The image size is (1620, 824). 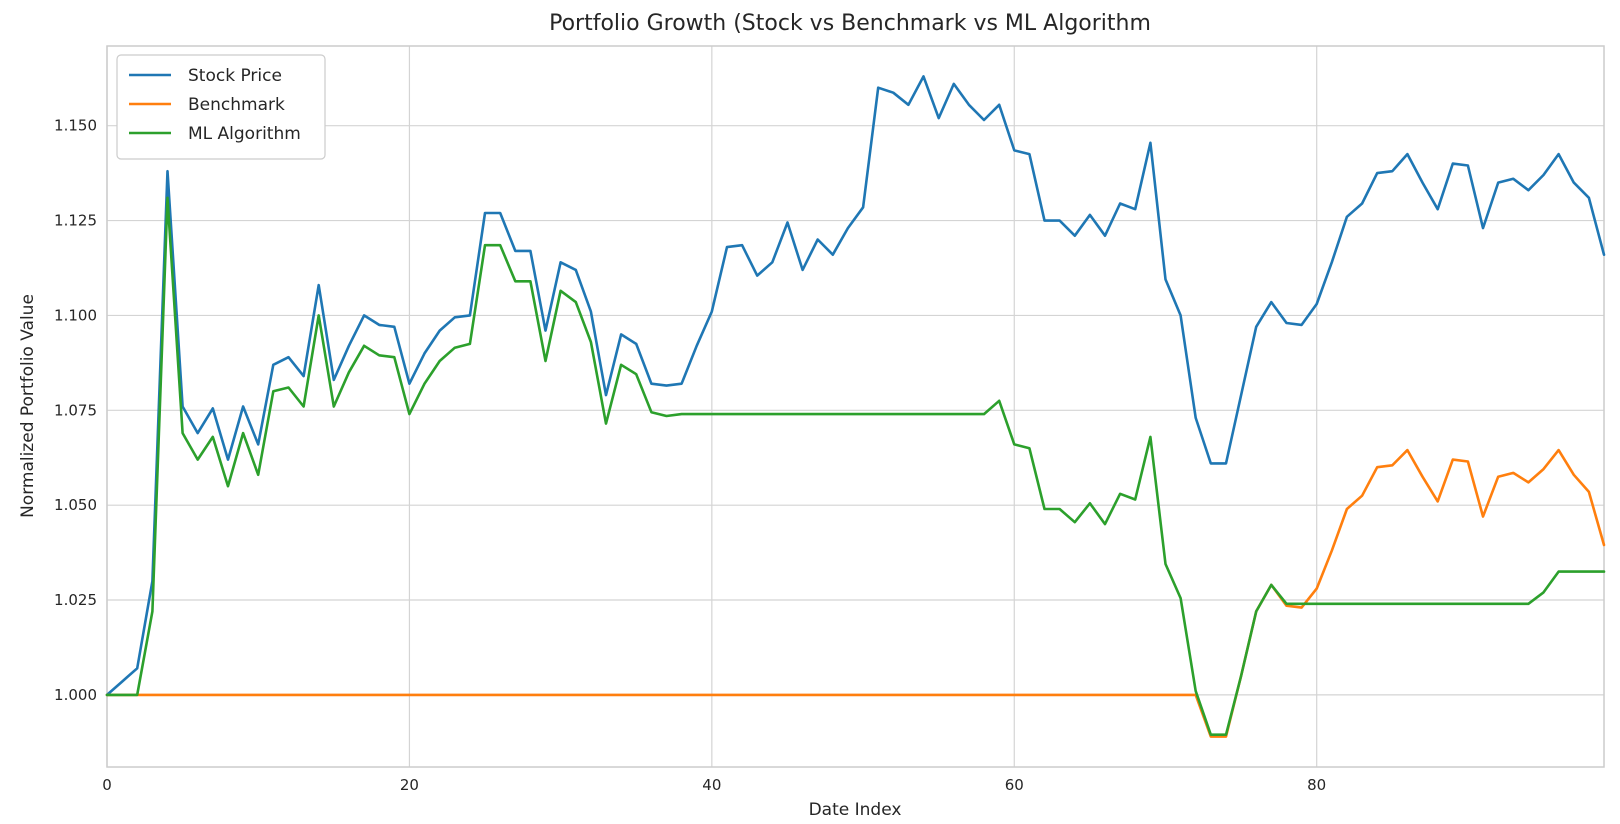 What do you see at coordinates (75, 600) in the screenshot?
I see `y-tick-label: 1.025` at bounding box center [75, 600].